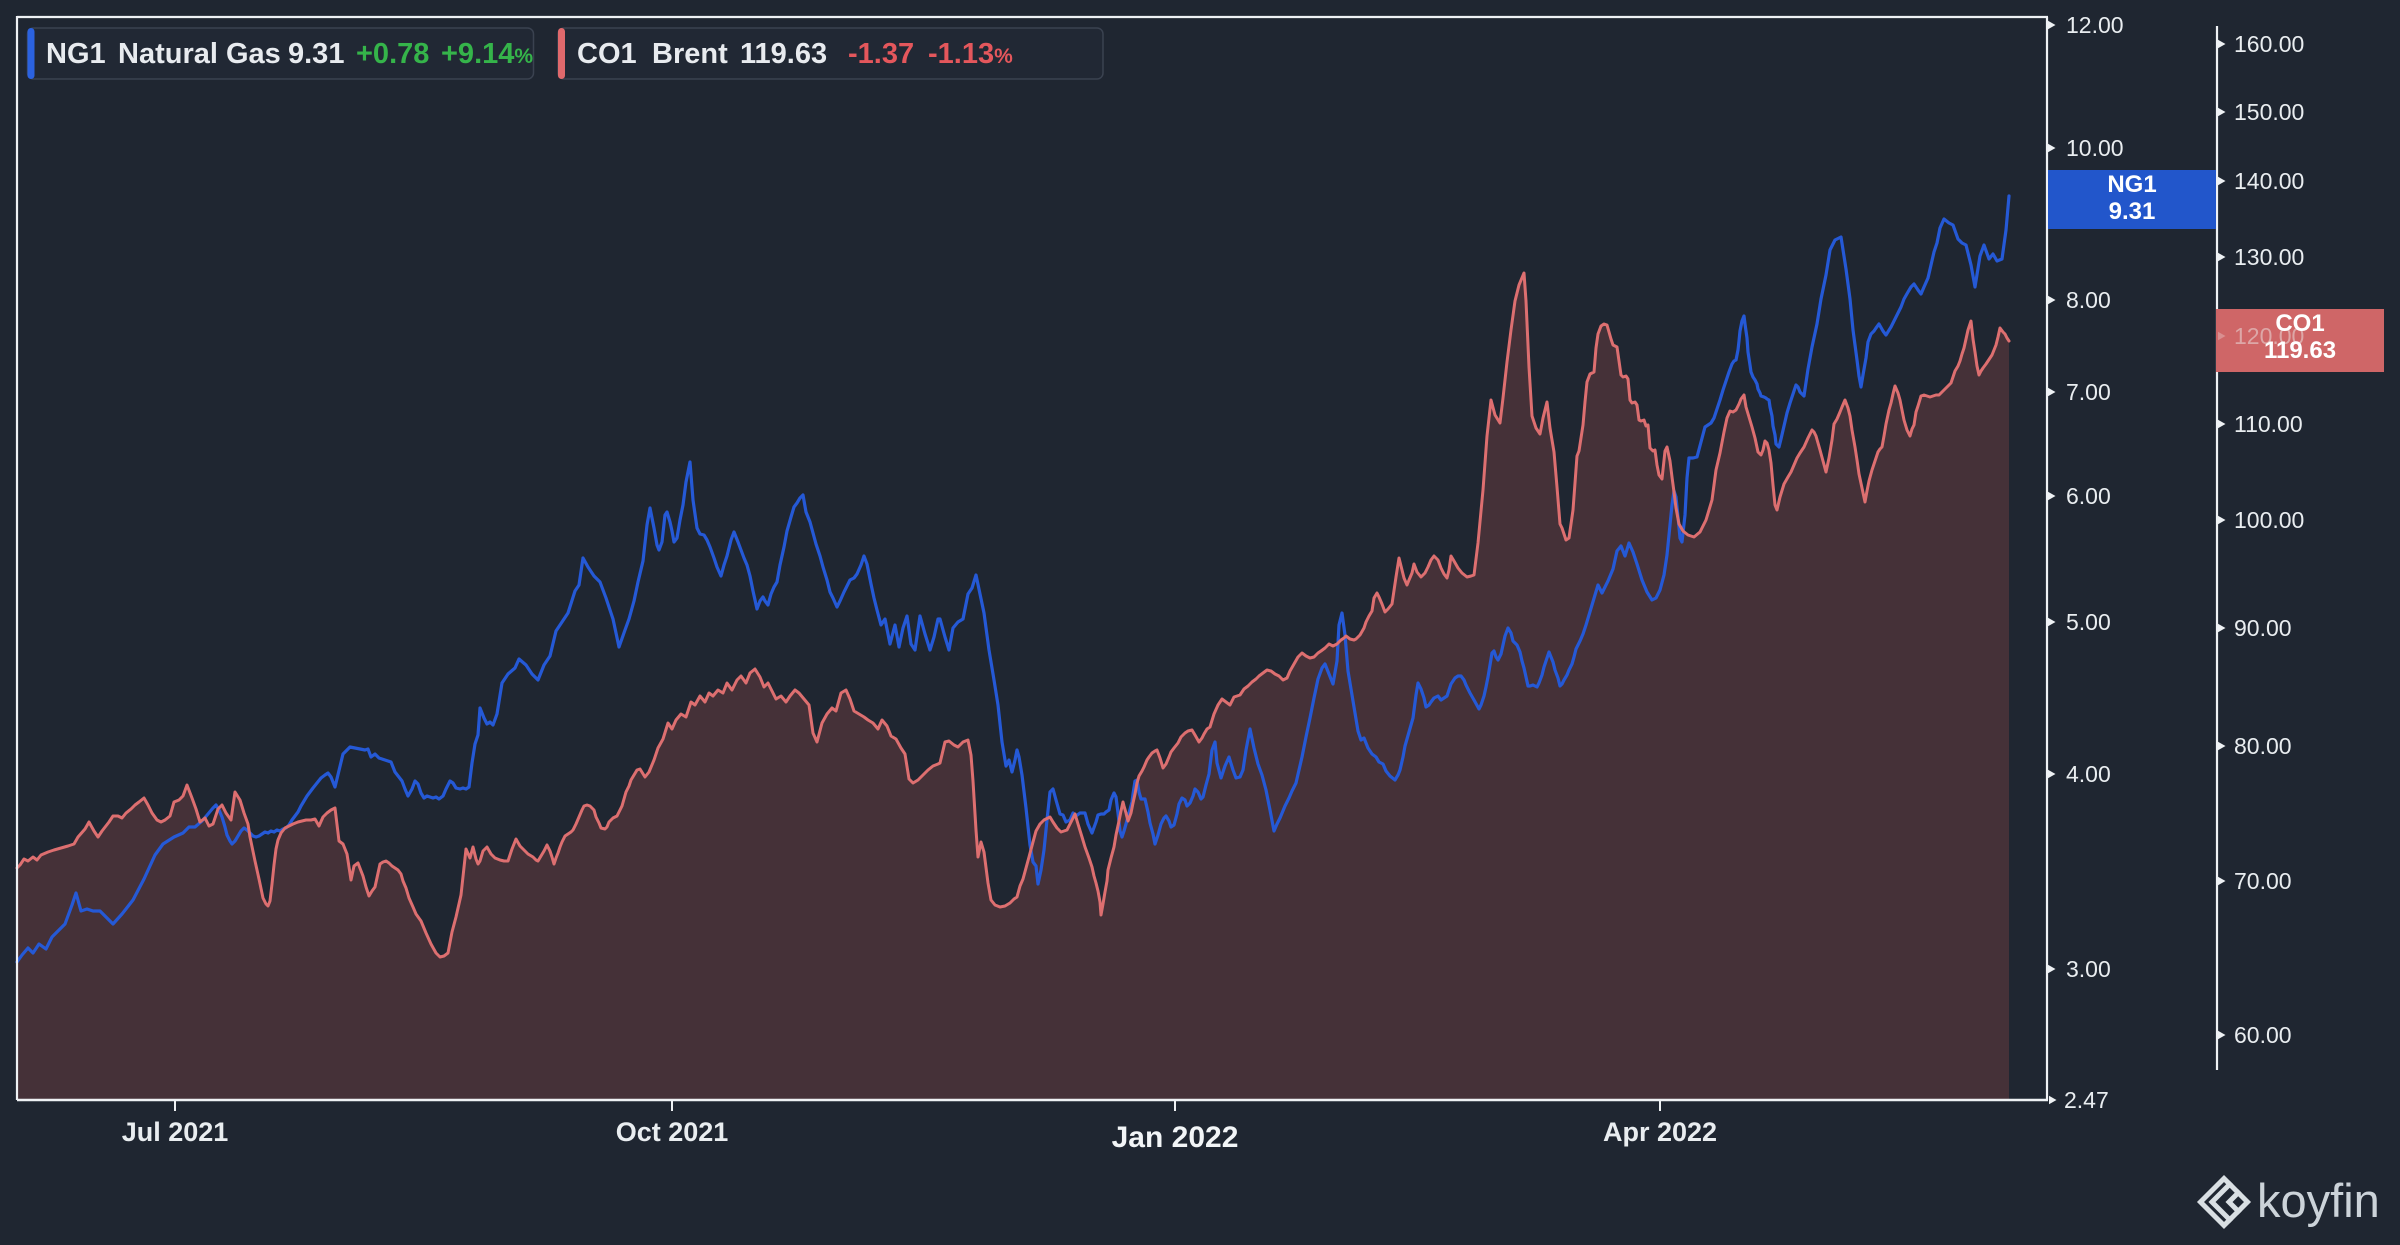  What do you see at coordinates (2086, 1100) in the screenshot?
I see `svg-text: 2.47` at bounding box center [2086, 1100].